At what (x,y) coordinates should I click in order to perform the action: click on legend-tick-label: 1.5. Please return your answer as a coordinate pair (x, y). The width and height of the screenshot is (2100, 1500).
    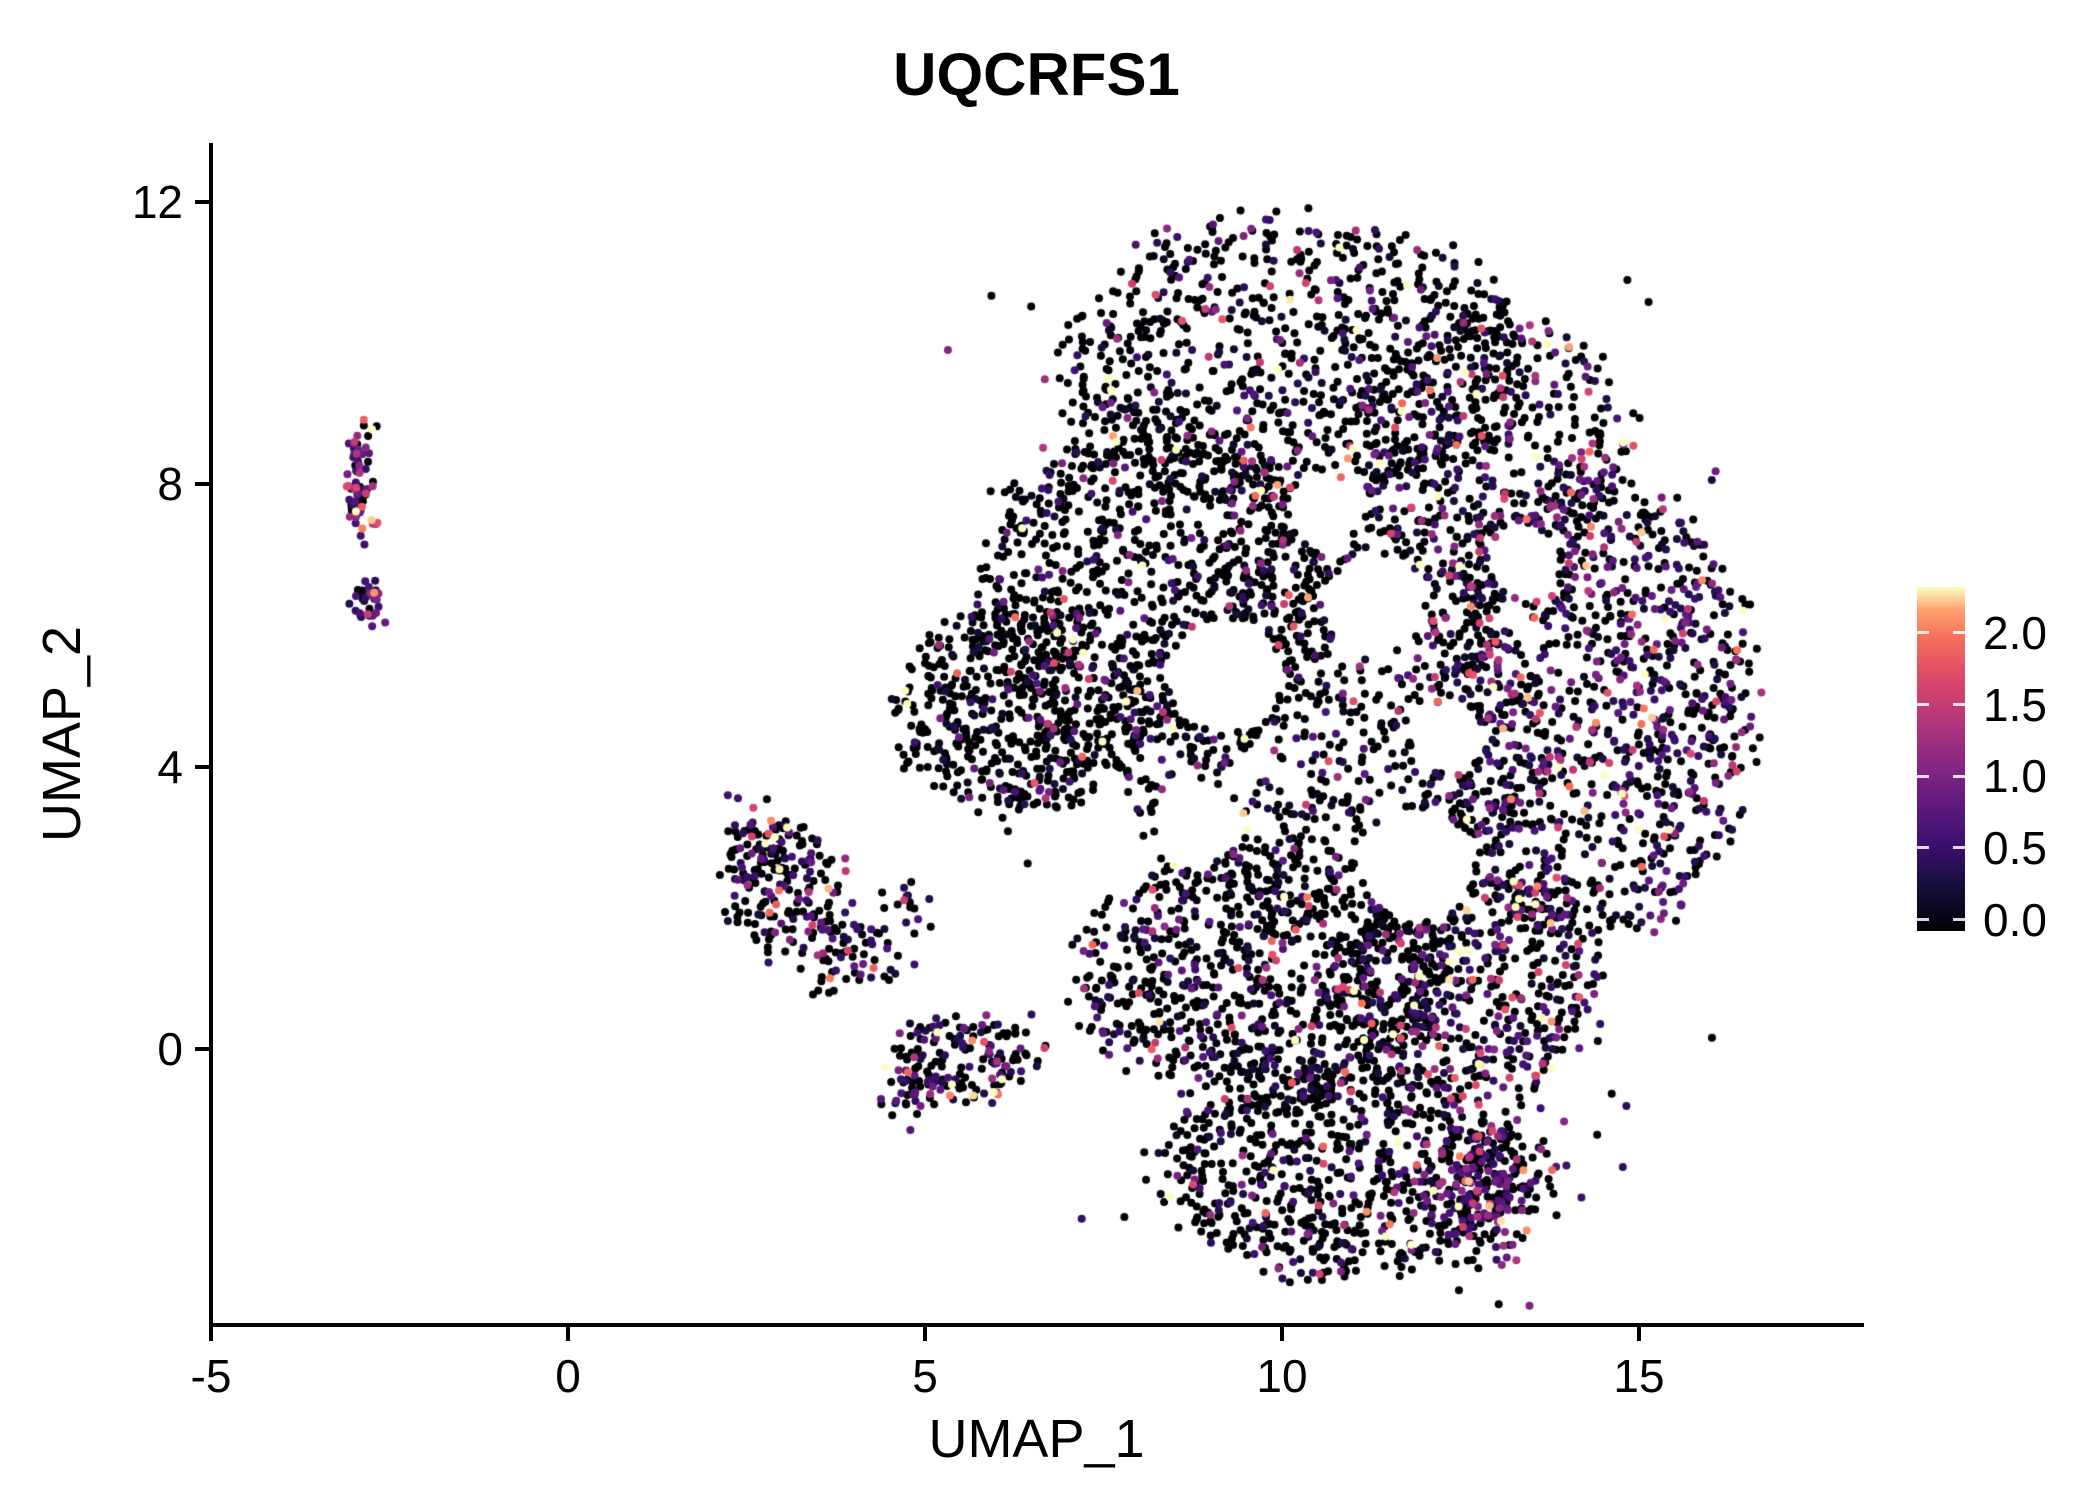
    Looking at the image, I should click on (2015, 704).